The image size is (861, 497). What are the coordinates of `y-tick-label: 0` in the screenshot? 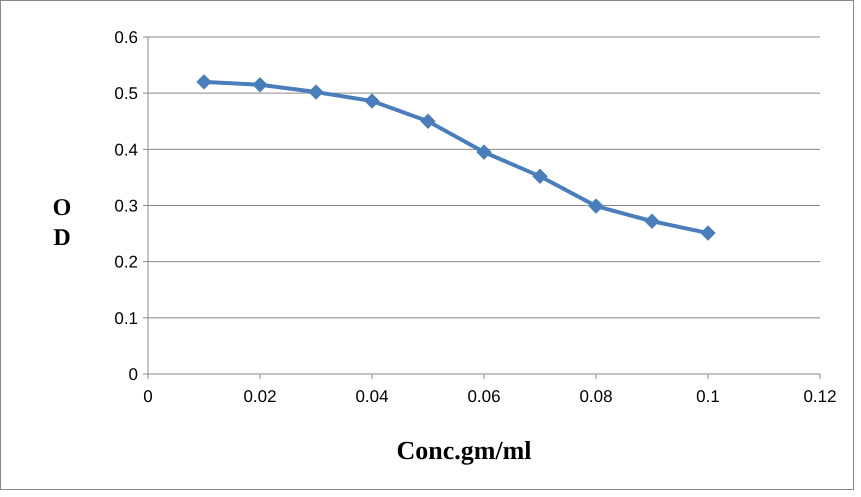 It's located at (133, 374).